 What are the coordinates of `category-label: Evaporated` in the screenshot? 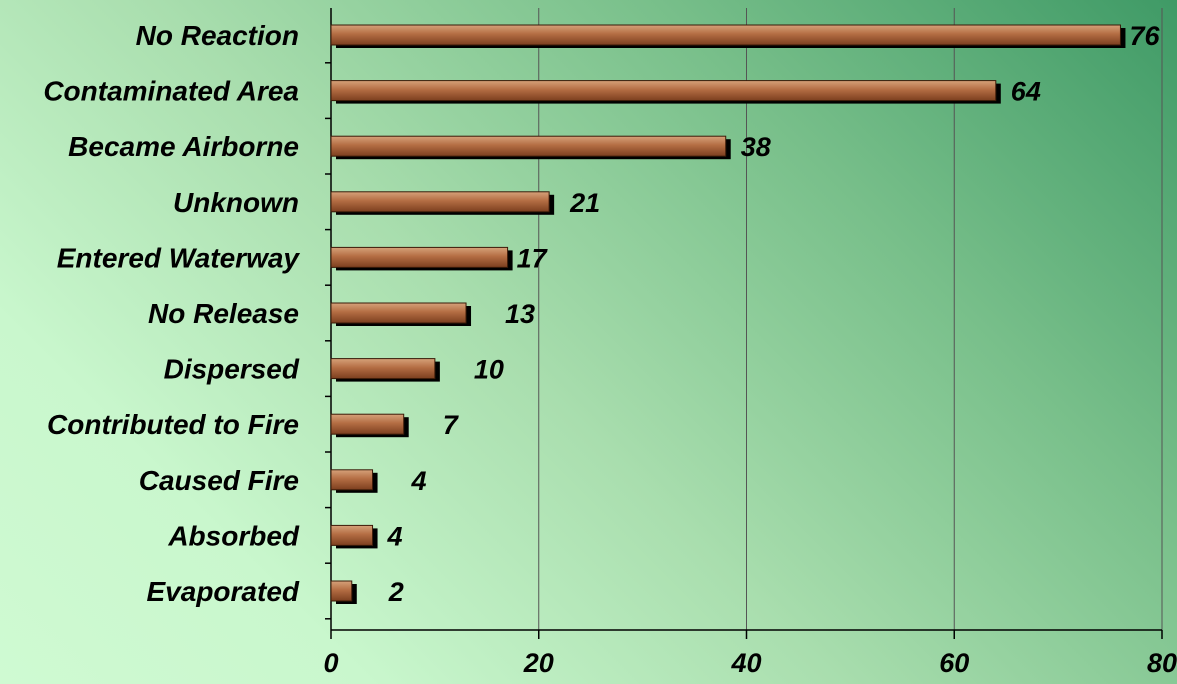 It's located at (223, 591).